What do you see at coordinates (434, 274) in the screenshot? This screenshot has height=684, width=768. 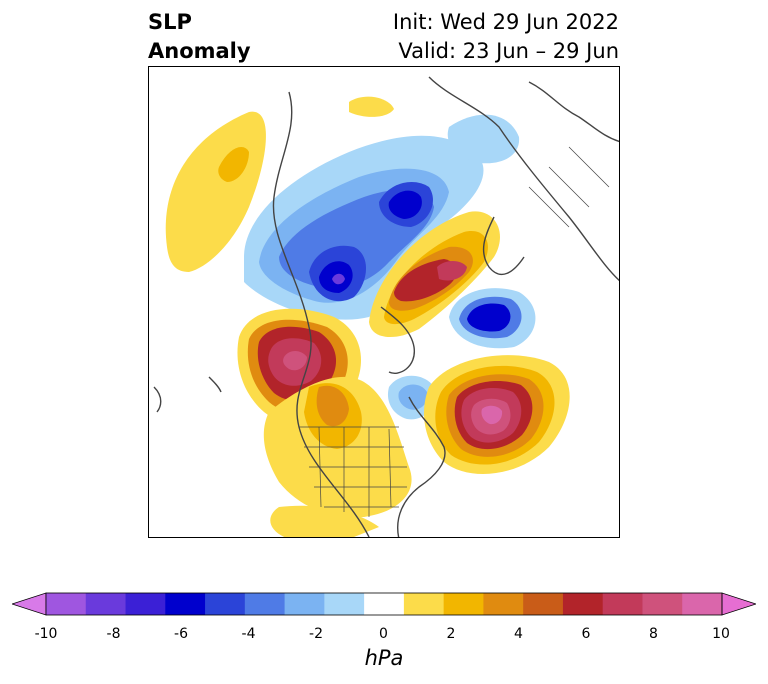 I see `anomaly-central-positive` at bounding box center [434, 274].